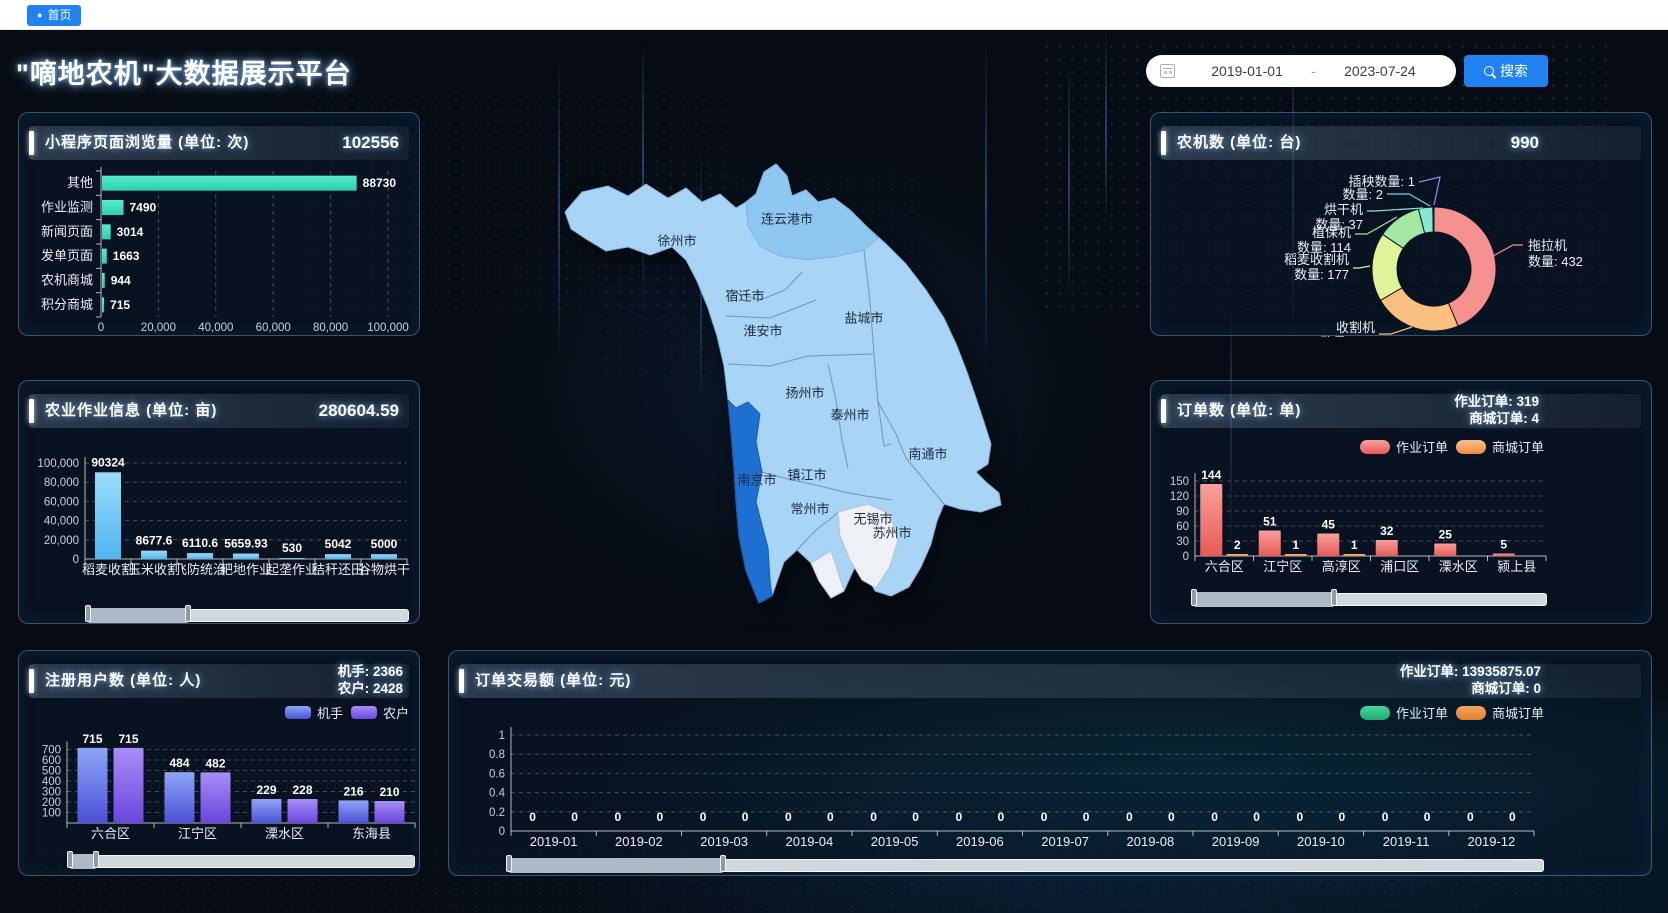 The height and width of the screenshot is (913, 1668). What do you see at coordinates (745, 296) in the screenshot?
I see `city-label-宿迁市: 宿迁市` at bounding box center [745, 296].